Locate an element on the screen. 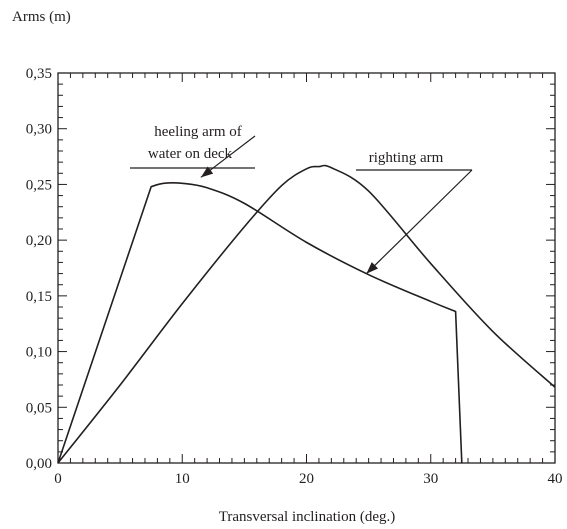  x-tick-label: 10 is located at coordinates (182, 479).